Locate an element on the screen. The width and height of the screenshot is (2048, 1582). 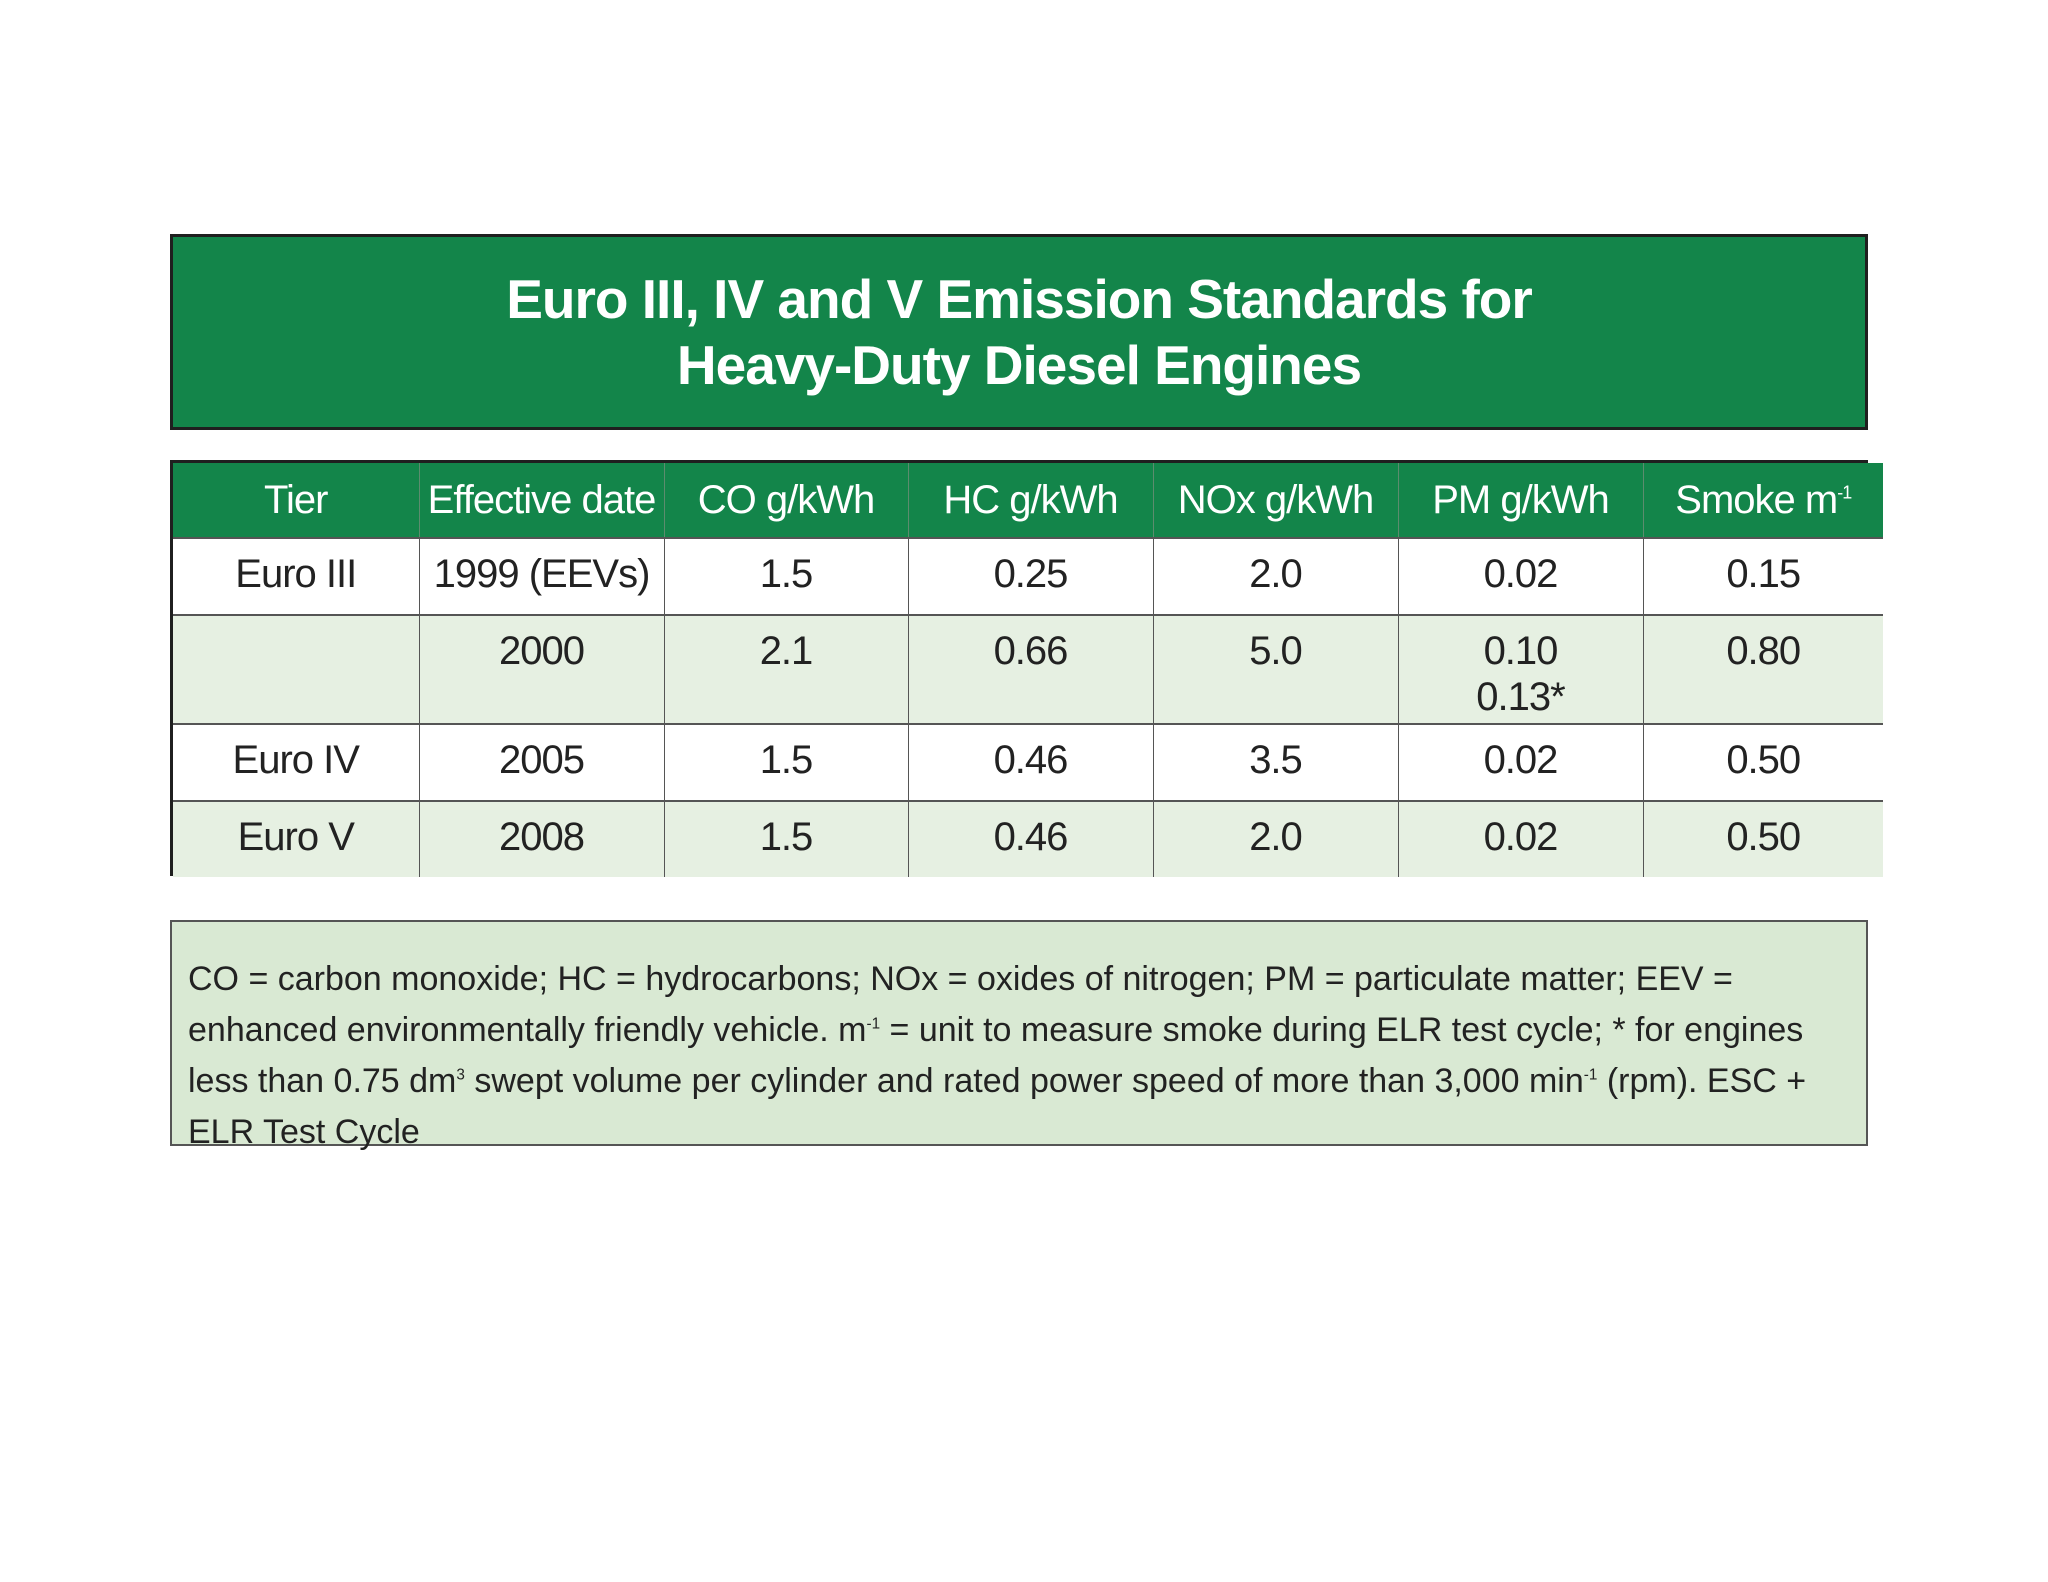
cell-smoke: 0.80 is located at coordinates (1762, 669).